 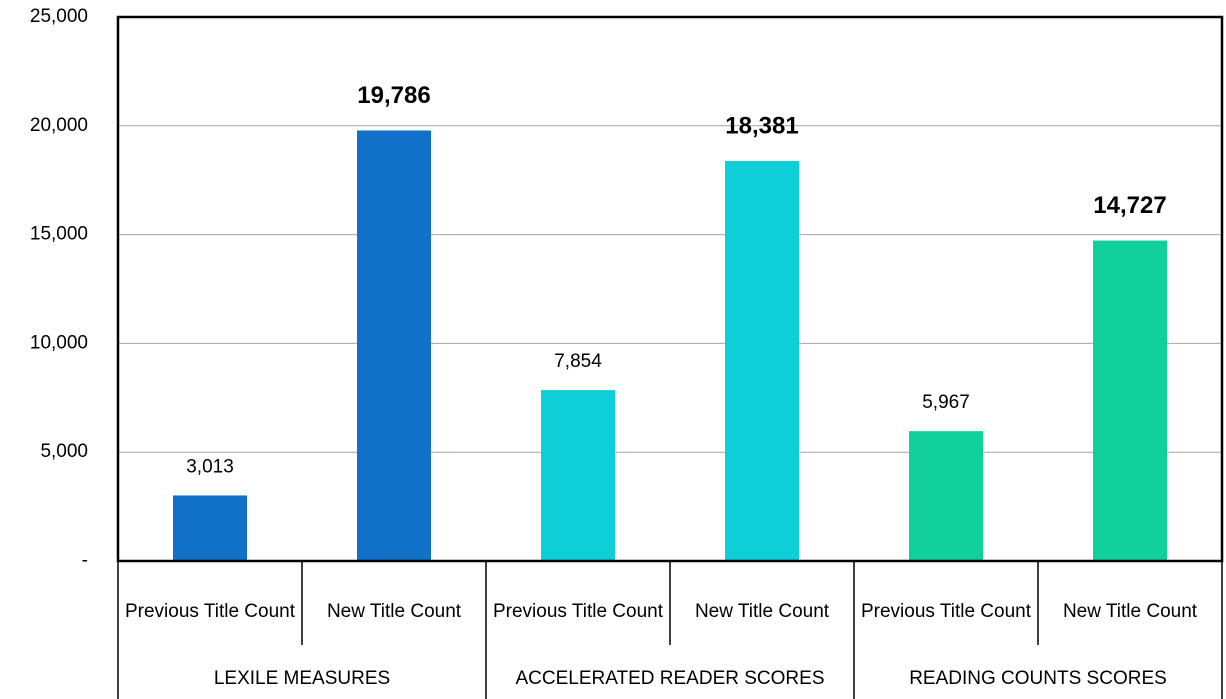 I want to click on y-tick-label: 10,000, so click(x=59, y=342).